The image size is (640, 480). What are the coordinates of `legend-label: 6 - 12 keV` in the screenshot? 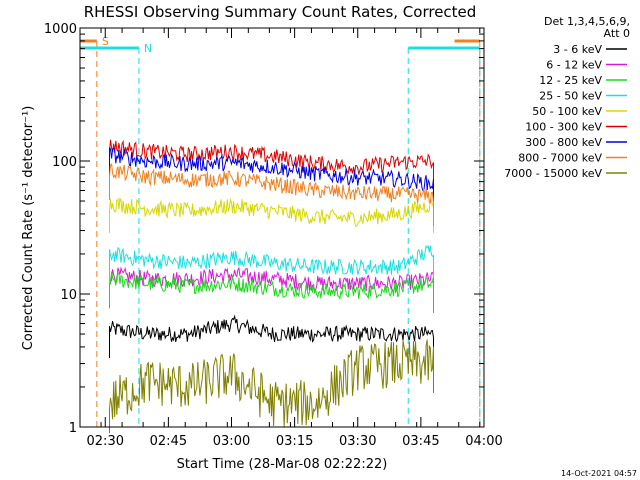 It's located at (574, 65).